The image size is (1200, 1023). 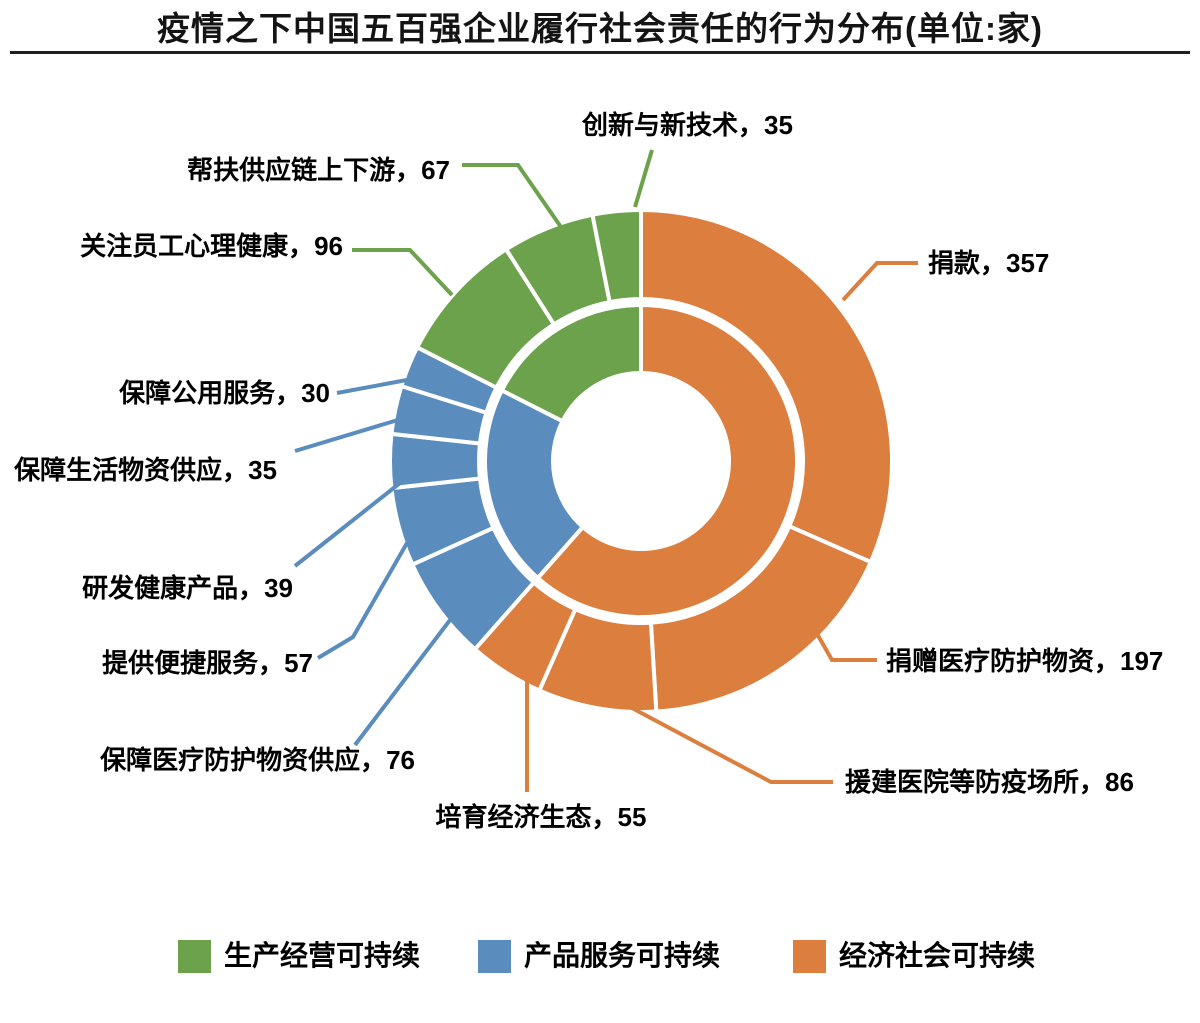 What do you see at coordinates (845, 646) in the screenshot?
I see `leader-line-medical-supplies-donation` at bounding box center [845, 646].